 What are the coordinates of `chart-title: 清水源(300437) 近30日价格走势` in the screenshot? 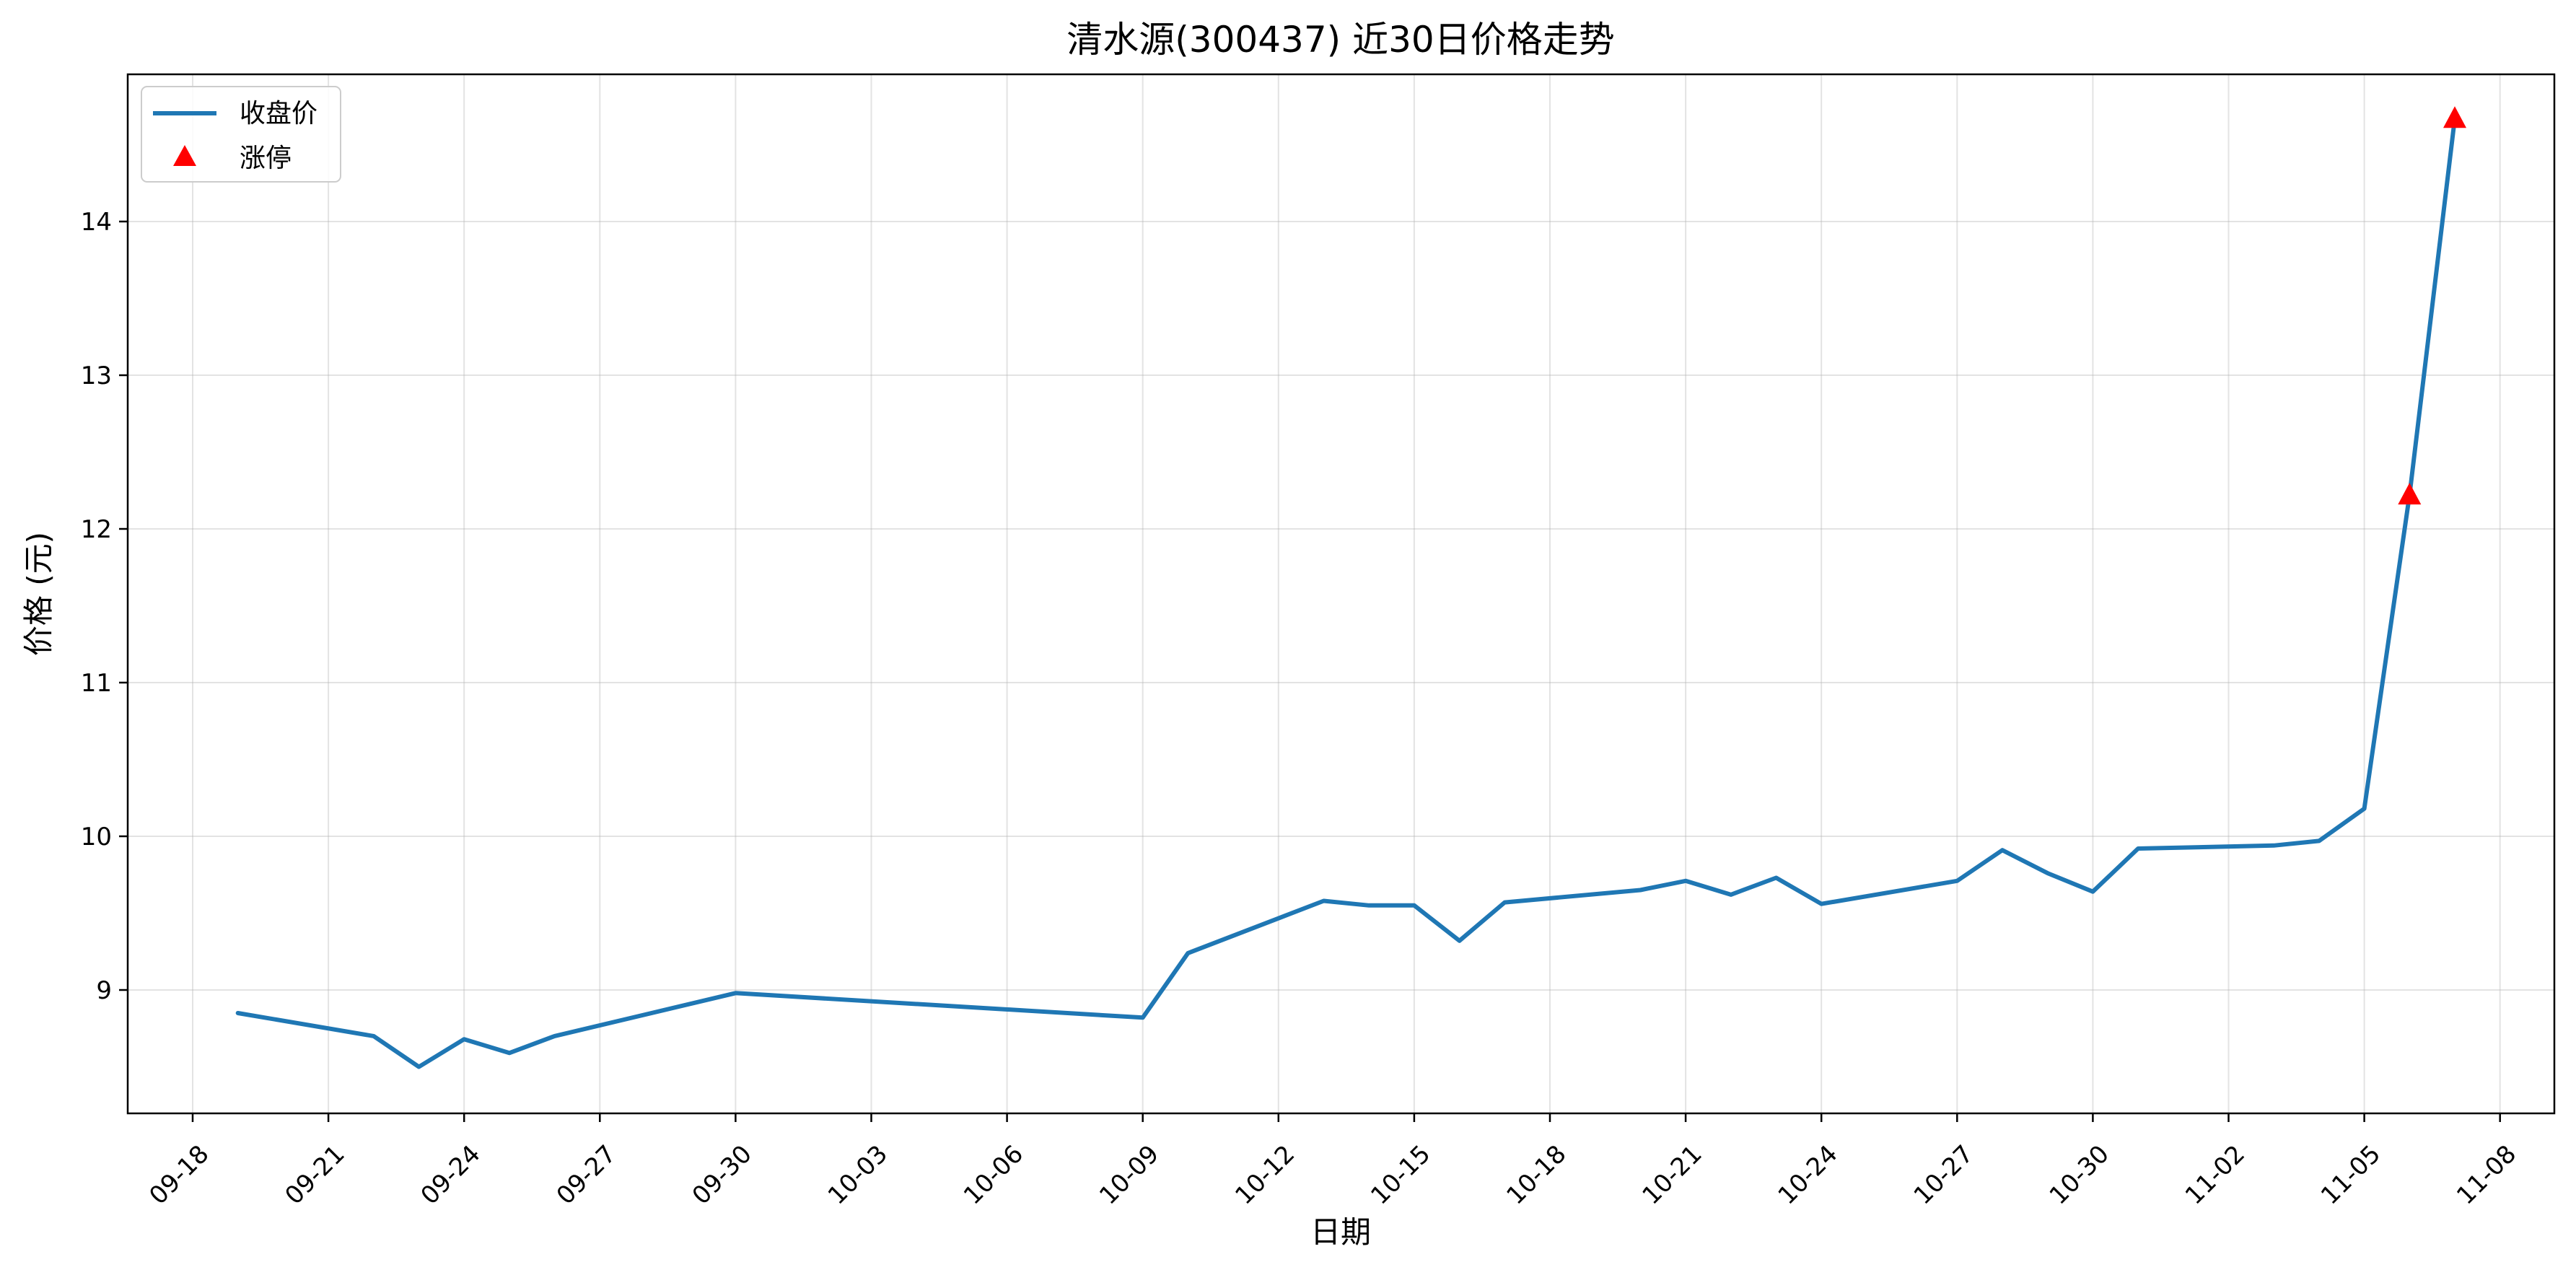 It's located at (1340, 40).